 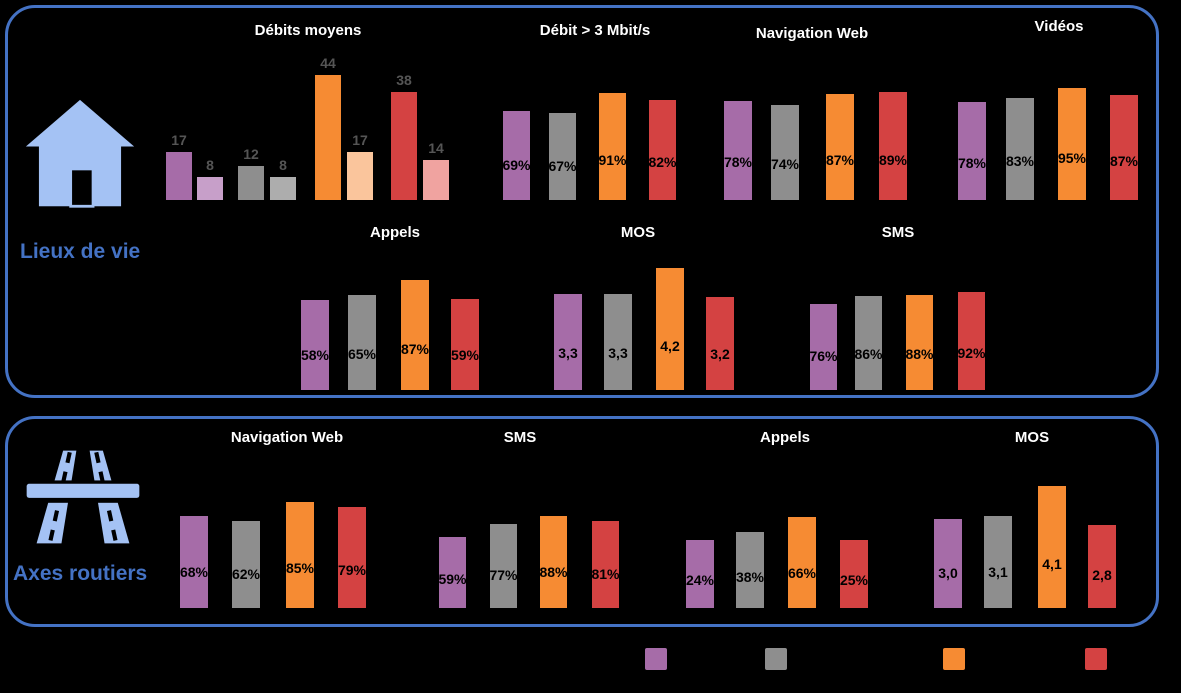 What do you see at coordinates (80, 573) in the screenshot?
I see `section-label-axes-routiers: Axes routiers` at bounding box center [80, 573].